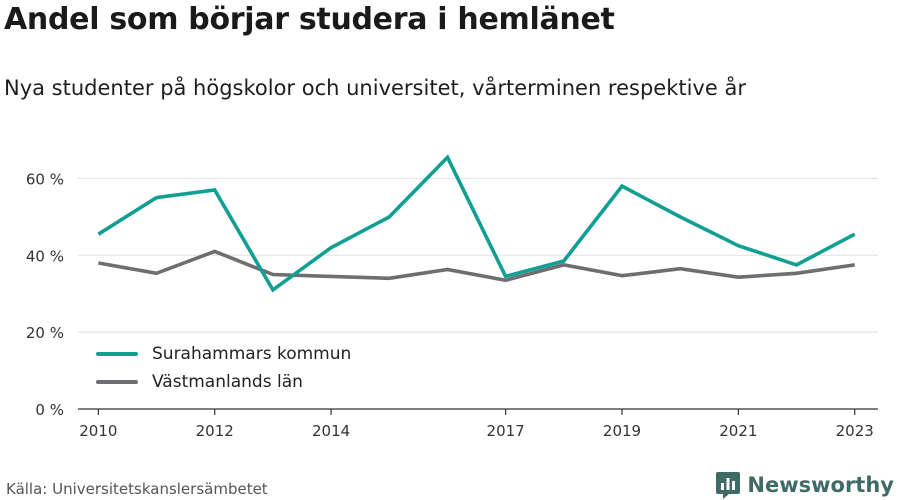 Image resolution: width=900 pixels, height=500 pixels. What do you see at coordinates (309, 19) in the screenshot?
I see `chart-title: Andel som börjar studera i hemlänet` at bounding box center [309, 19].